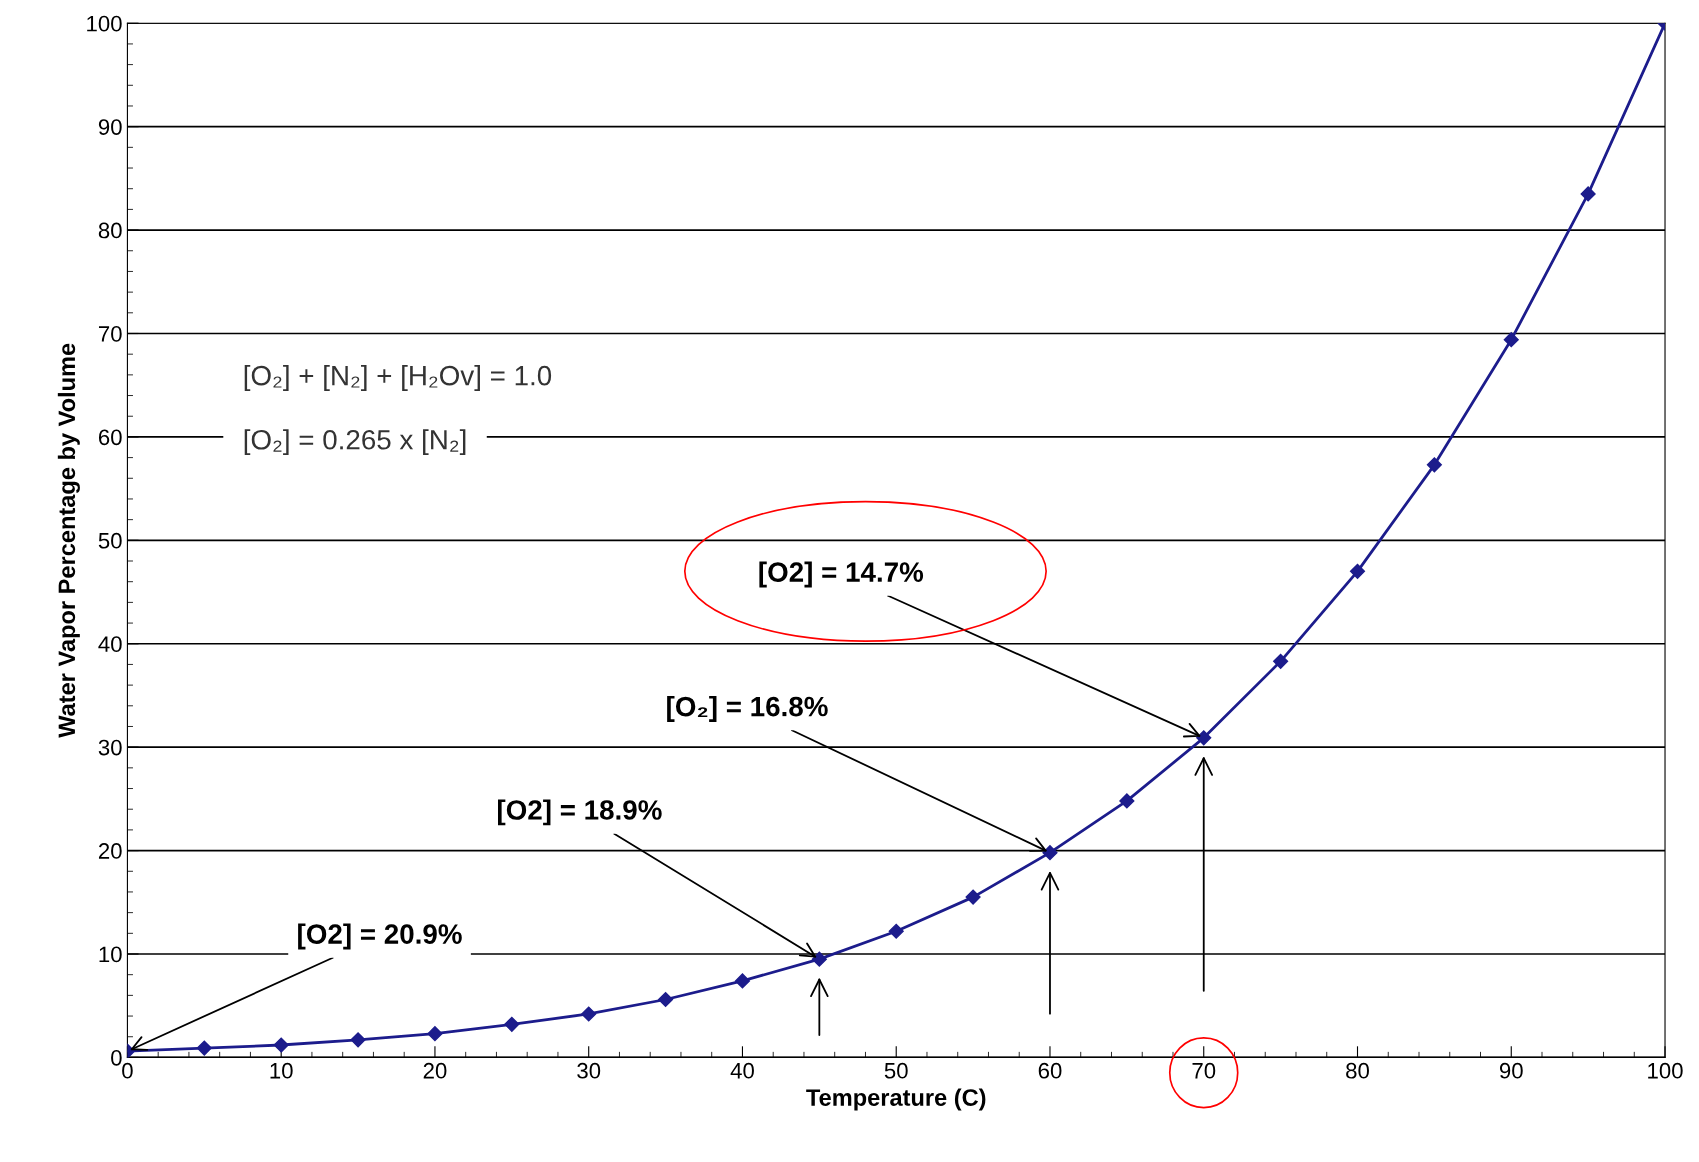  I want to click on x-axis-title: Temperature (C), so click(896, 1099).